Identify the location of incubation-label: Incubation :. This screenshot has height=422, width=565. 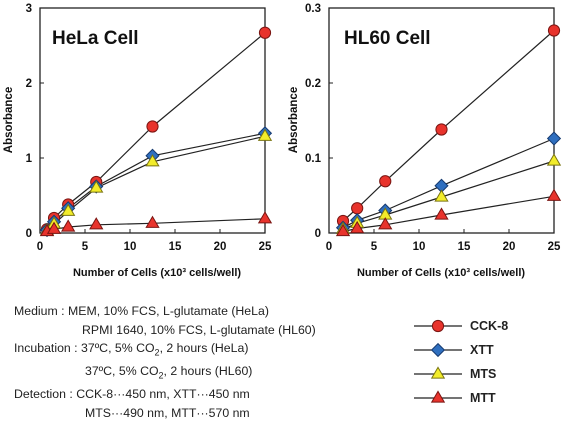
(46, 348).